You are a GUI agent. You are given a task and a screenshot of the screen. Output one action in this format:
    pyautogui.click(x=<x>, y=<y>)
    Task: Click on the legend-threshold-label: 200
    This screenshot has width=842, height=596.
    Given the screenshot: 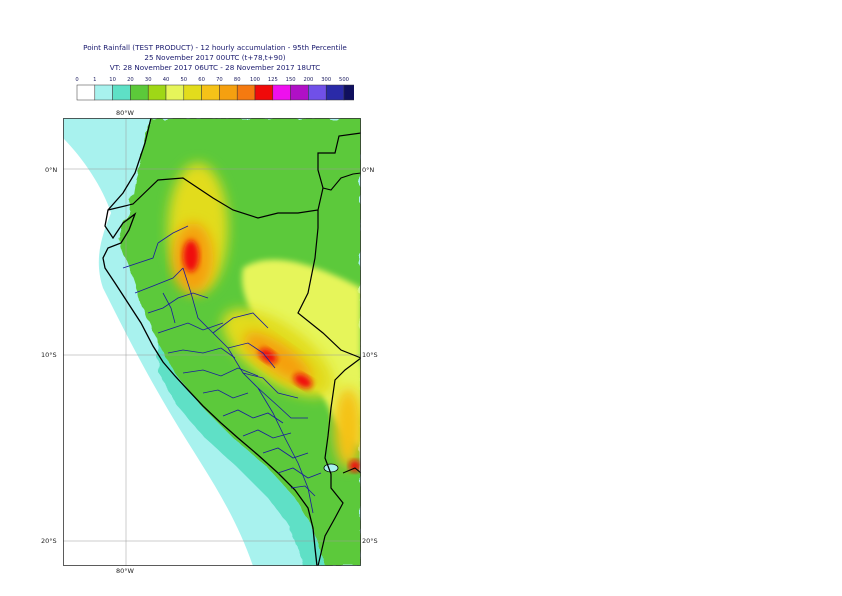 What is the action you would take?
    pyautogui.click(x=308, y=80)
    